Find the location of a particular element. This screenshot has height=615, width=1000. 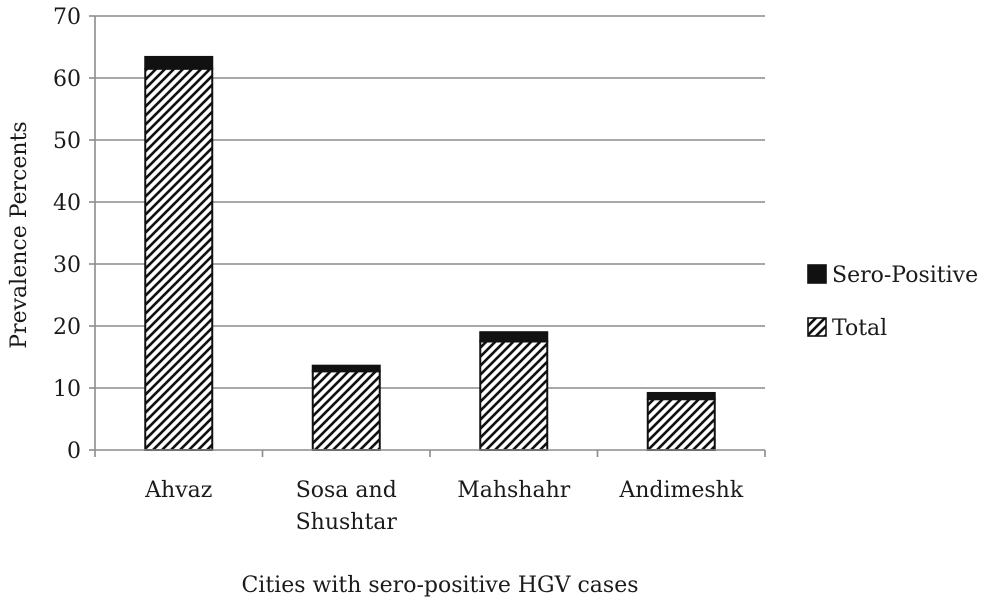

legend-item-total: Total is located at coordinates (847, 328).